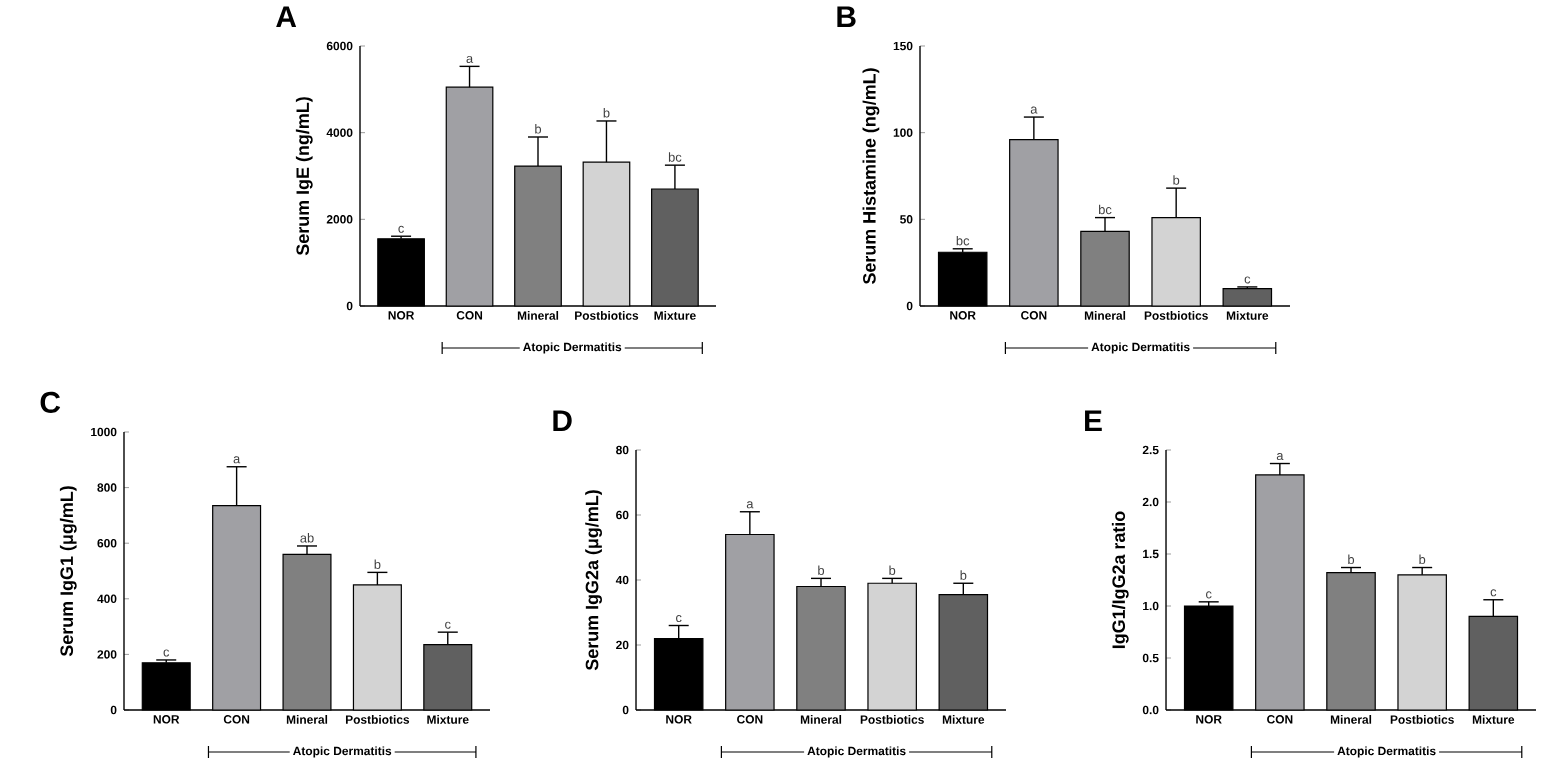 The height and width of the screenshot is (762, 1556). I want to click on chart-title: E, so click(1093, 420).